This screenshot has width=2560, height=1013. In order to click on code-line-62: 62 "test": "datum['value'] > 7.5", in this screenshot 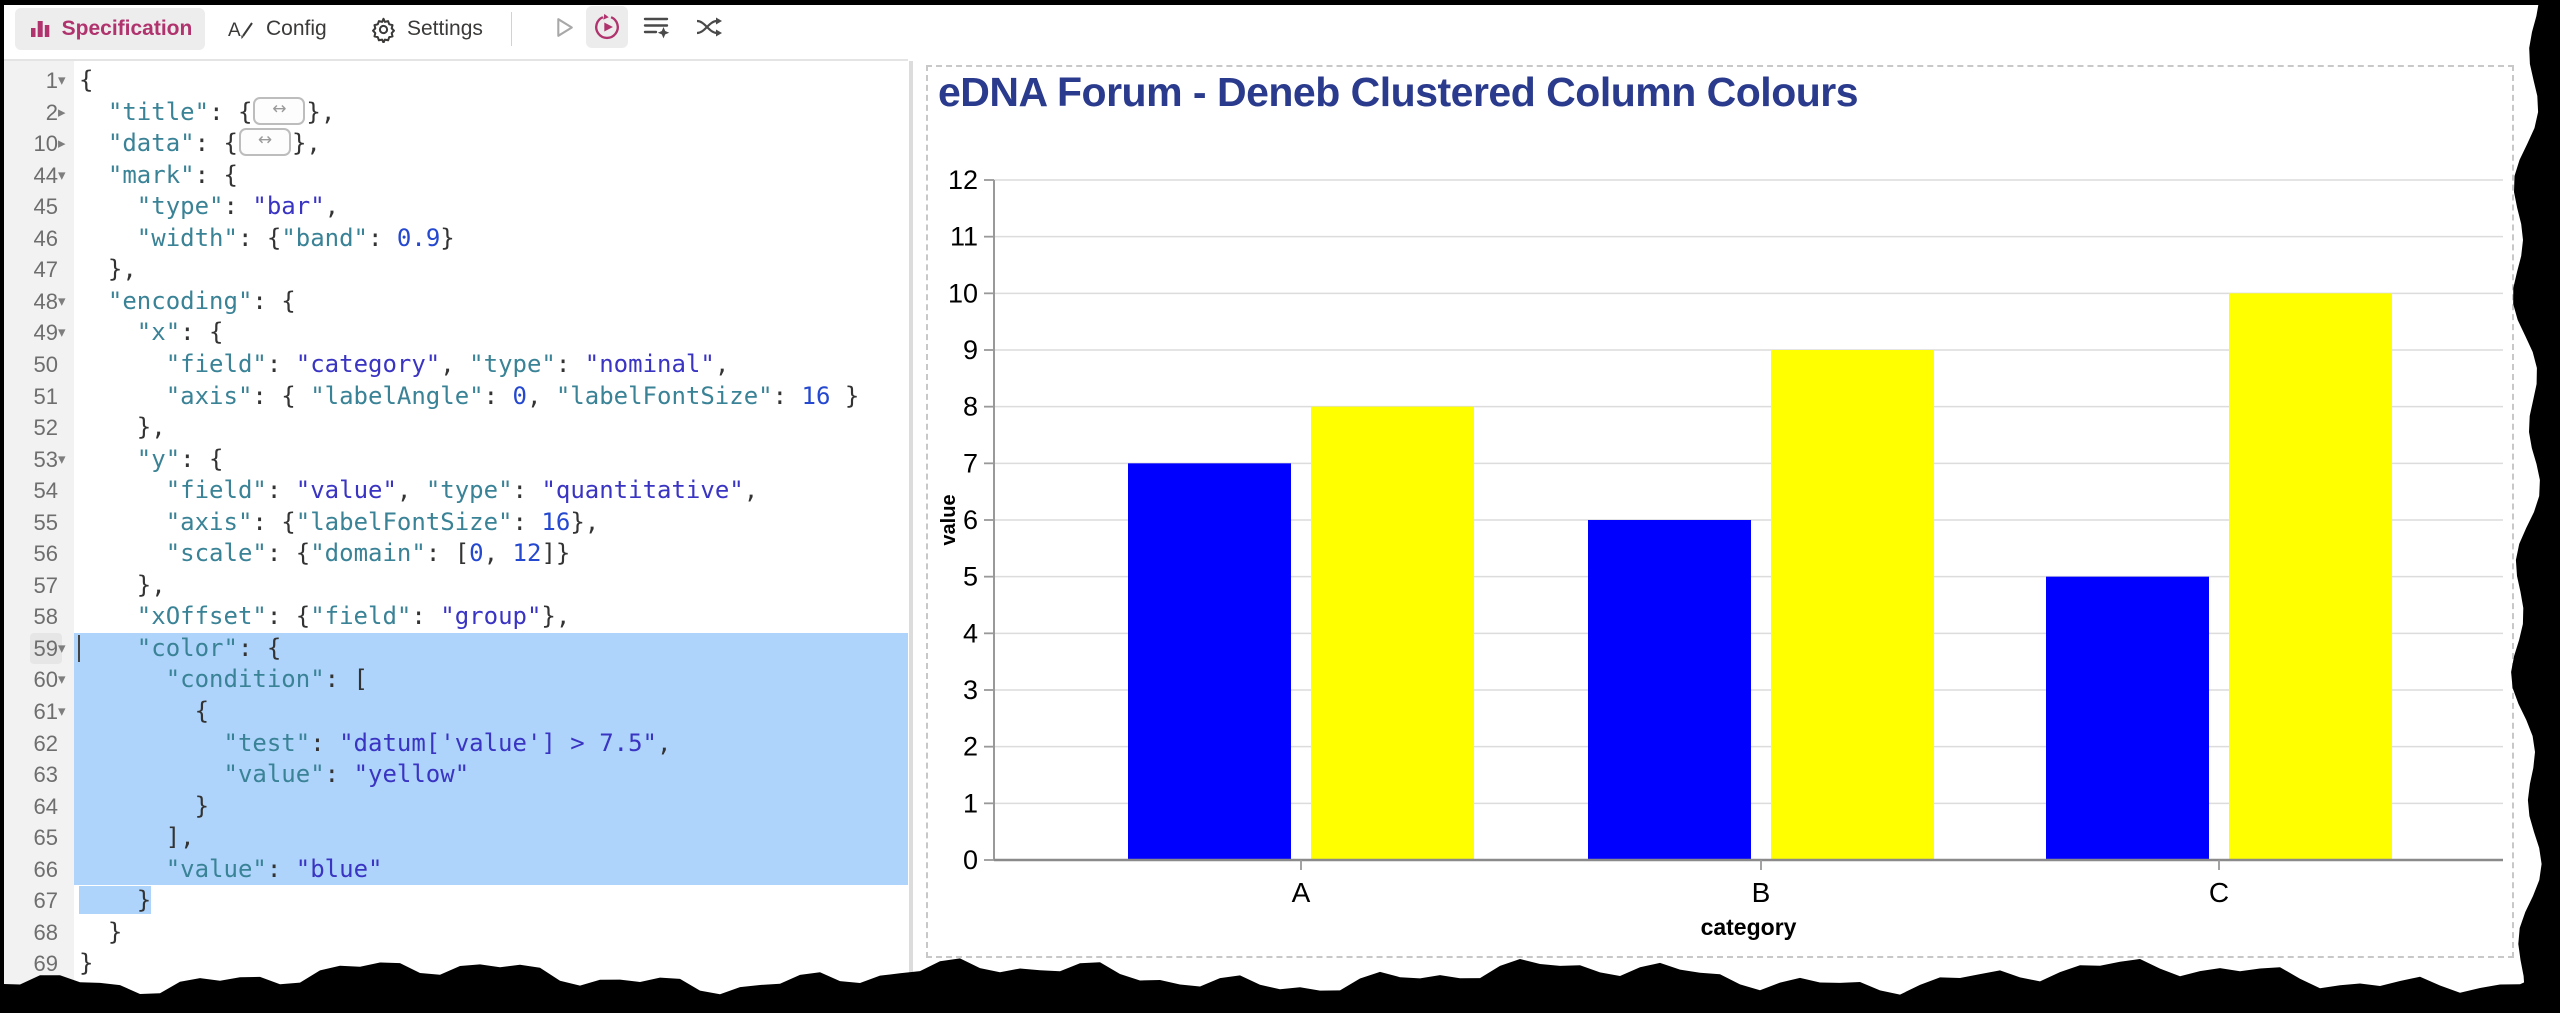, I will do `click(456, 743)`.